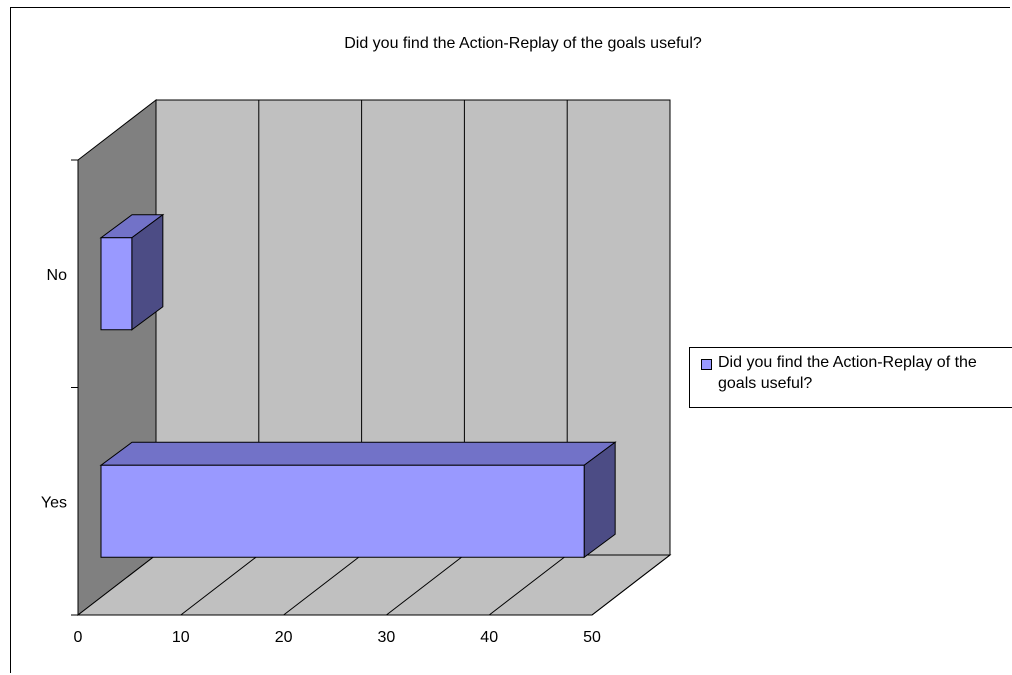  What do you see at coordinates (78, 637) in the screenshot?
I see `x-tick-label: 0` at bounding box center [78, 637].